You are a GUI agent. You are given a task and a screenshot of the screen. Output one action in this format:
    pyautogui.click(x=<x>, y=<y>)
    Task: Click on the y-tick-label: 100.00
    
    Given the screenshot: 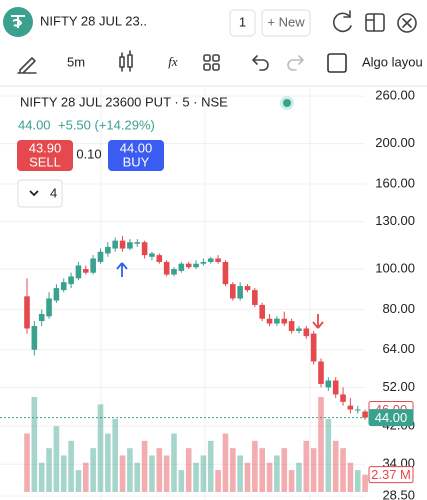 What is the action you would take?
    pyautogui.click(x=395, y=267)
    